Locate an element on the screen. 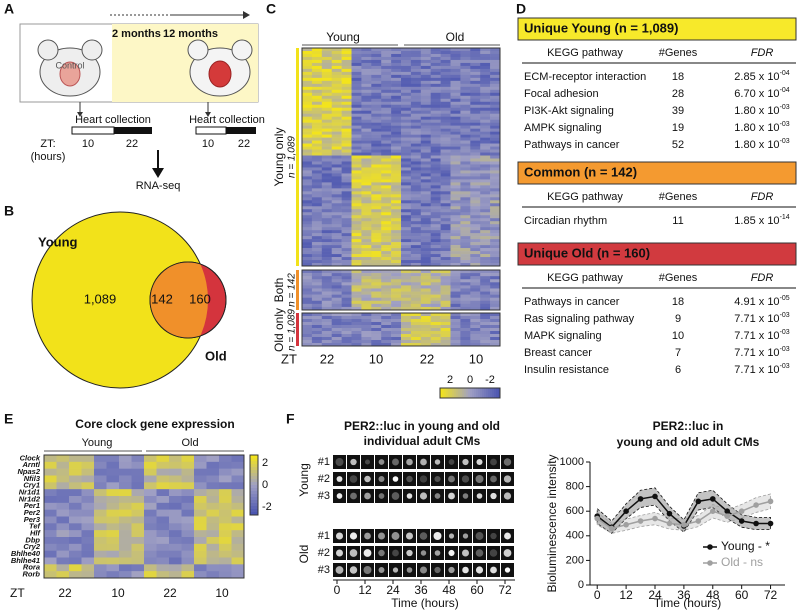 This screenshot has height=613, width=800. row-group-n: n = 142 is located at coordinates (292, 290).